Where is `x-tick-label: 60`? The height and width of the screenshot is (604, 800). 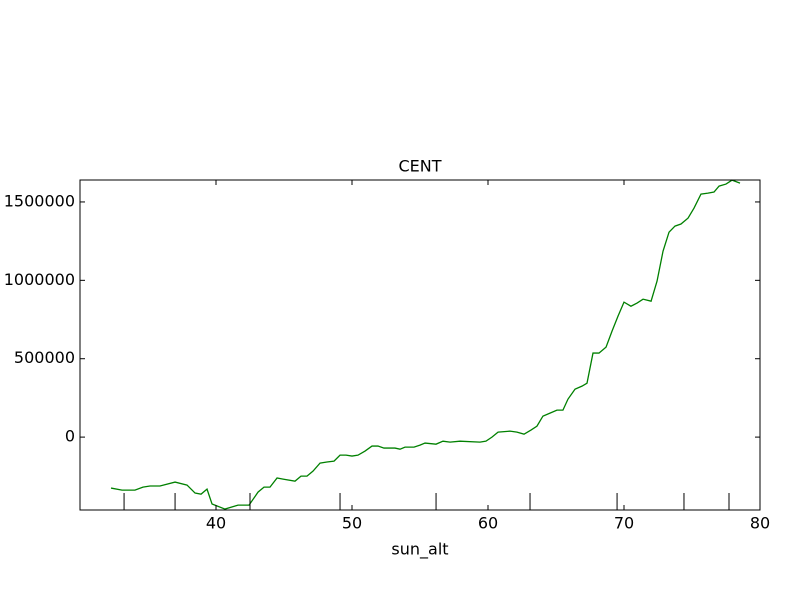 x-tick-label: 60 is located at coordinates (488, 523).